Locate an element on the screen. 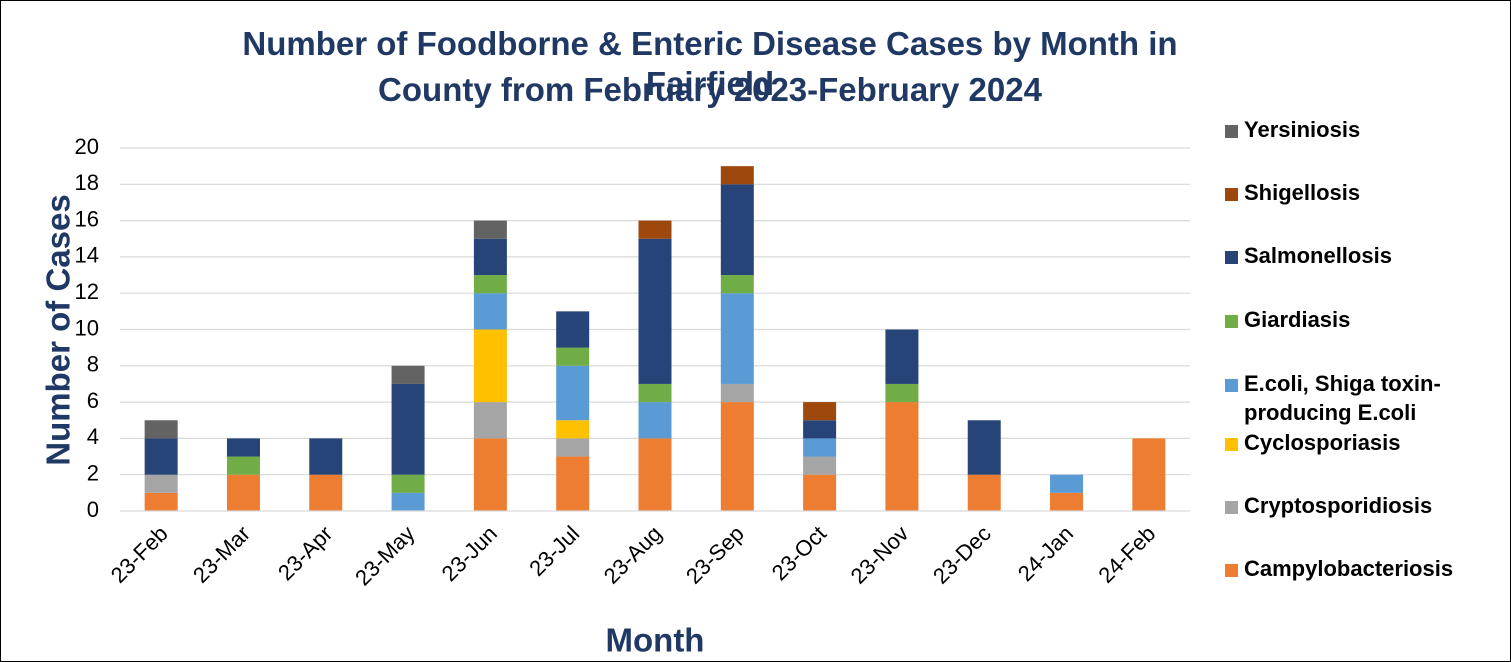 The image size is (1511, 662). x-tick-label: 23-Sep is located at coordinates (715, 555).